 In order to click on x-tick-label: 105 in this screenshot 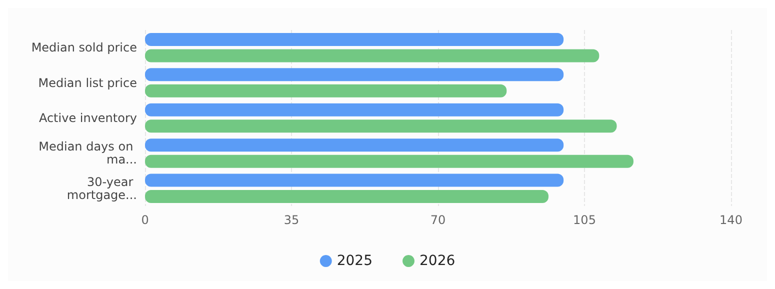, I will do `click(584, 220)`.